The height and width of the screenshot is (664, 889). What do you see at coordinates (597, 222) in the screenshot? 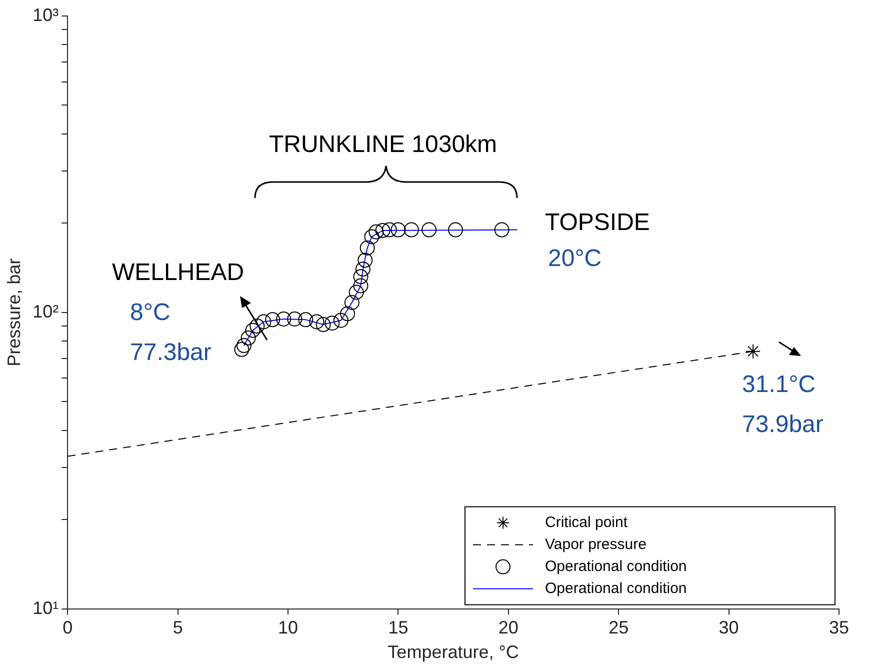
I see `annotation: TOPSIDE` at bounding box center [597, 222].